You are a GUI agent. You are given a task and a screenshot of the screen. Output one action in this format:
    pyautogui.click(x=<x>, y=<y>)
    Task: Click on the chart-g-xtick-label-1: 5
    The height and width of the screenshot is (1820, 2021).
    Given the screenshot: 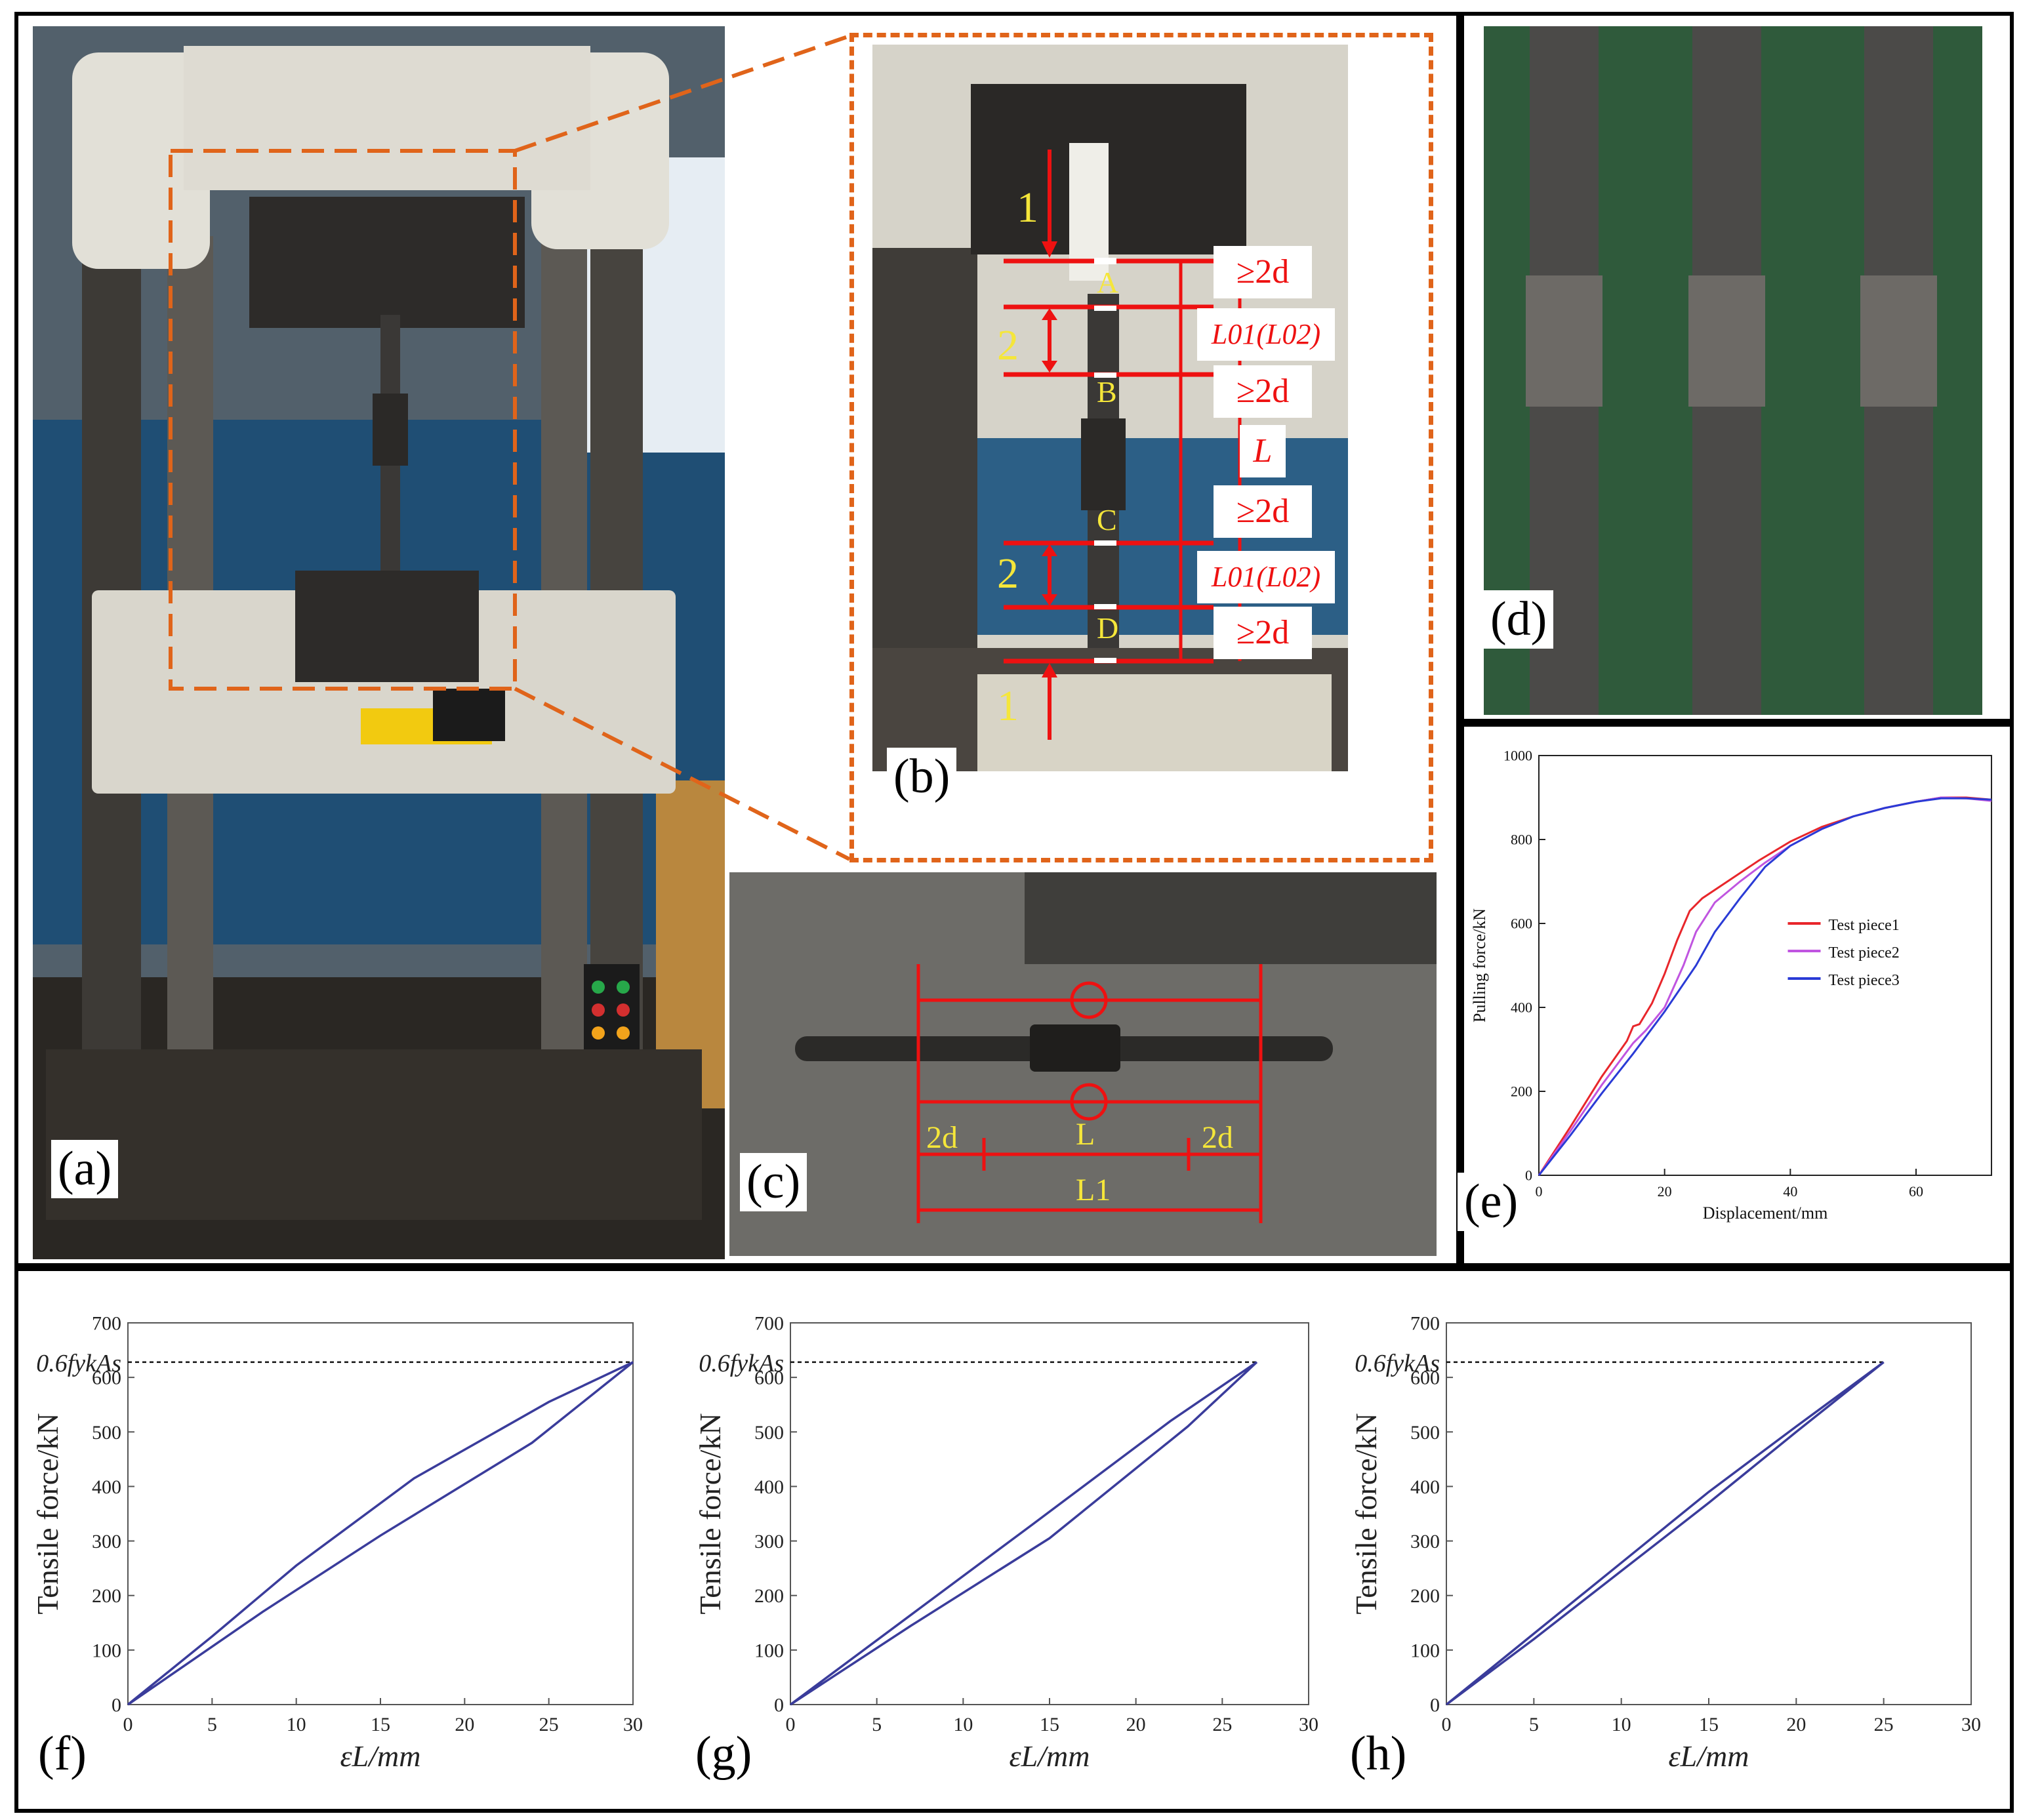 What is the action you would take?
    pyautogui.click(x=877, y=1724)
    